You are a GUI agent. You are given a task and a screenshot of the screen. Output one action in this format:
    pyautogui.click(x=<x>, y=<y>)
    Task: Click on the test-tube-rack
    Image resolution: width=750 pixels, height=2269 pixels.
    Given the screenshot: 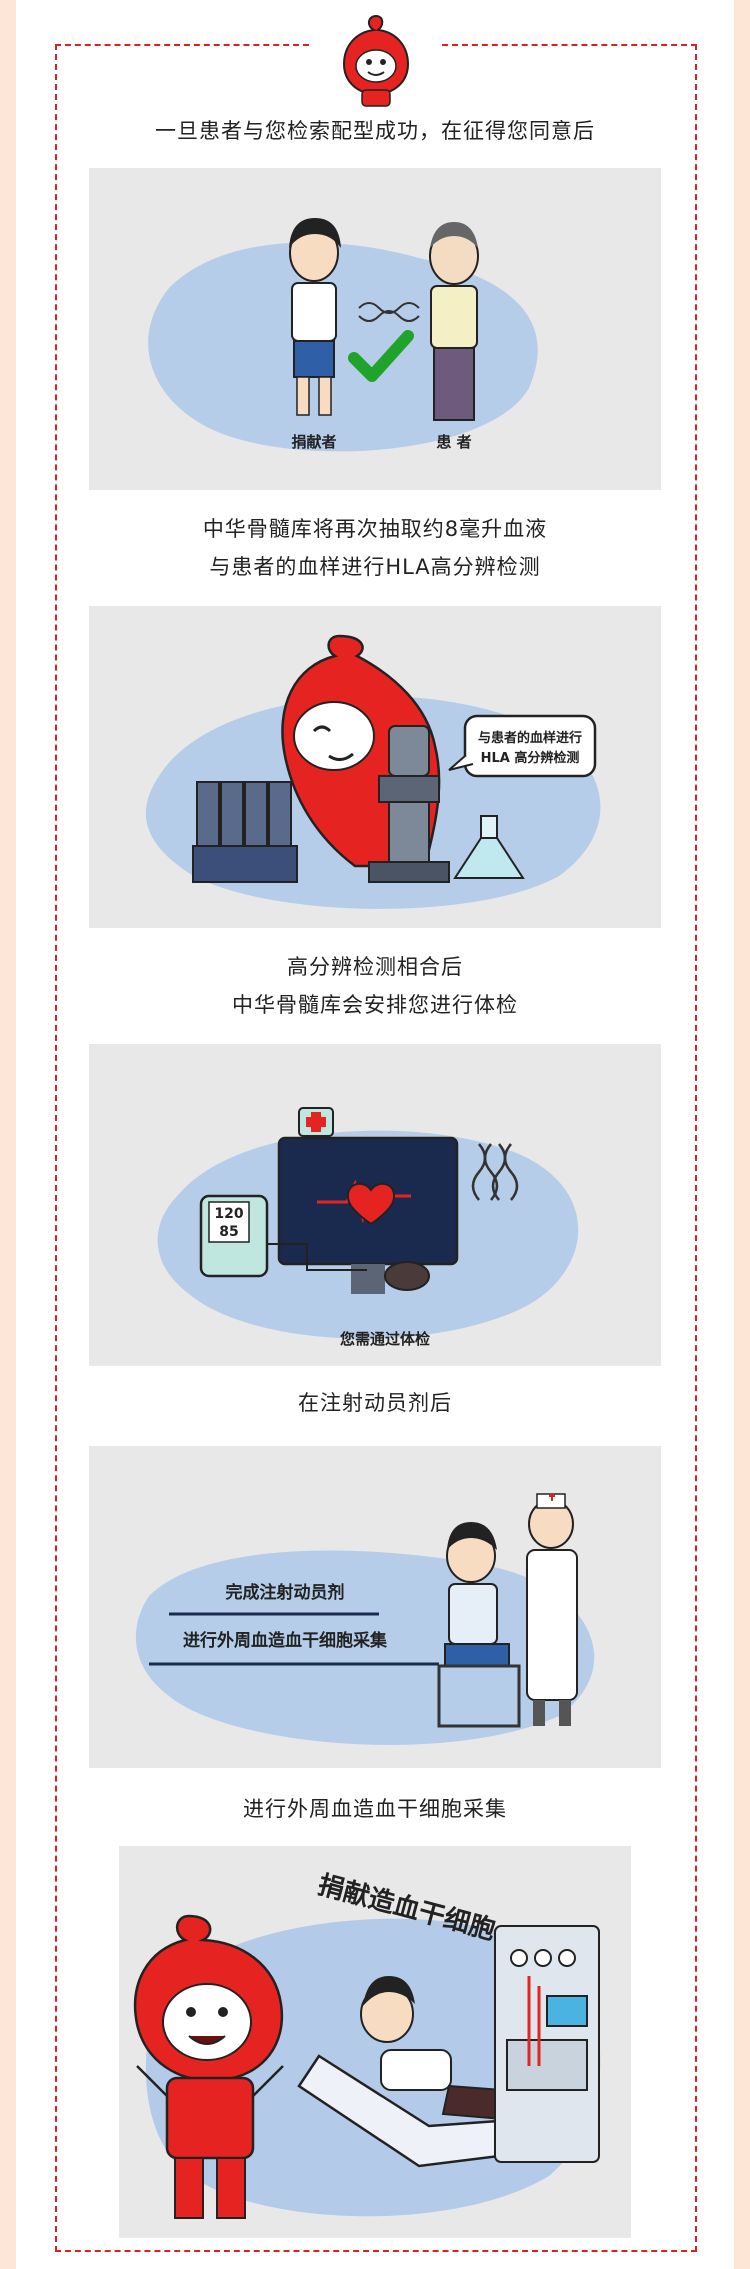 What is the action you would take?
    pyautogui.click(x=245, y=832)
    